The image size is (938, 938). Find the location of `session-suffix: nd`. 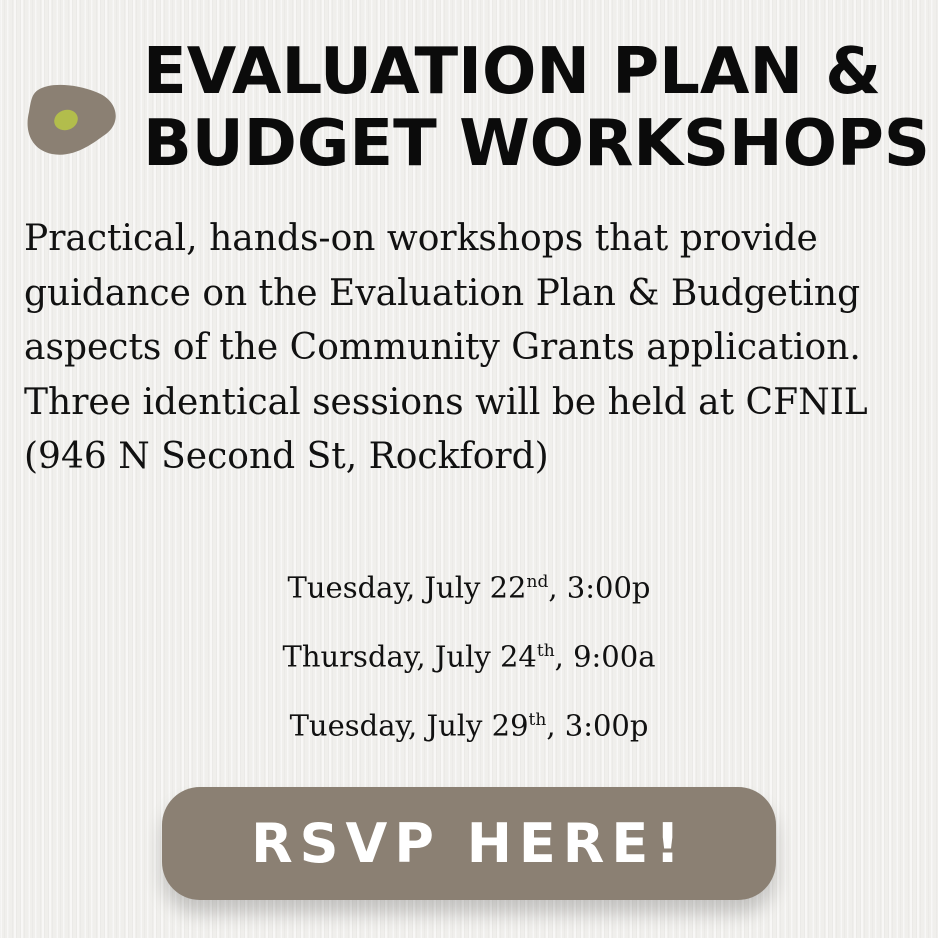

session-suffix: nd is located at coordinates (537, 582).